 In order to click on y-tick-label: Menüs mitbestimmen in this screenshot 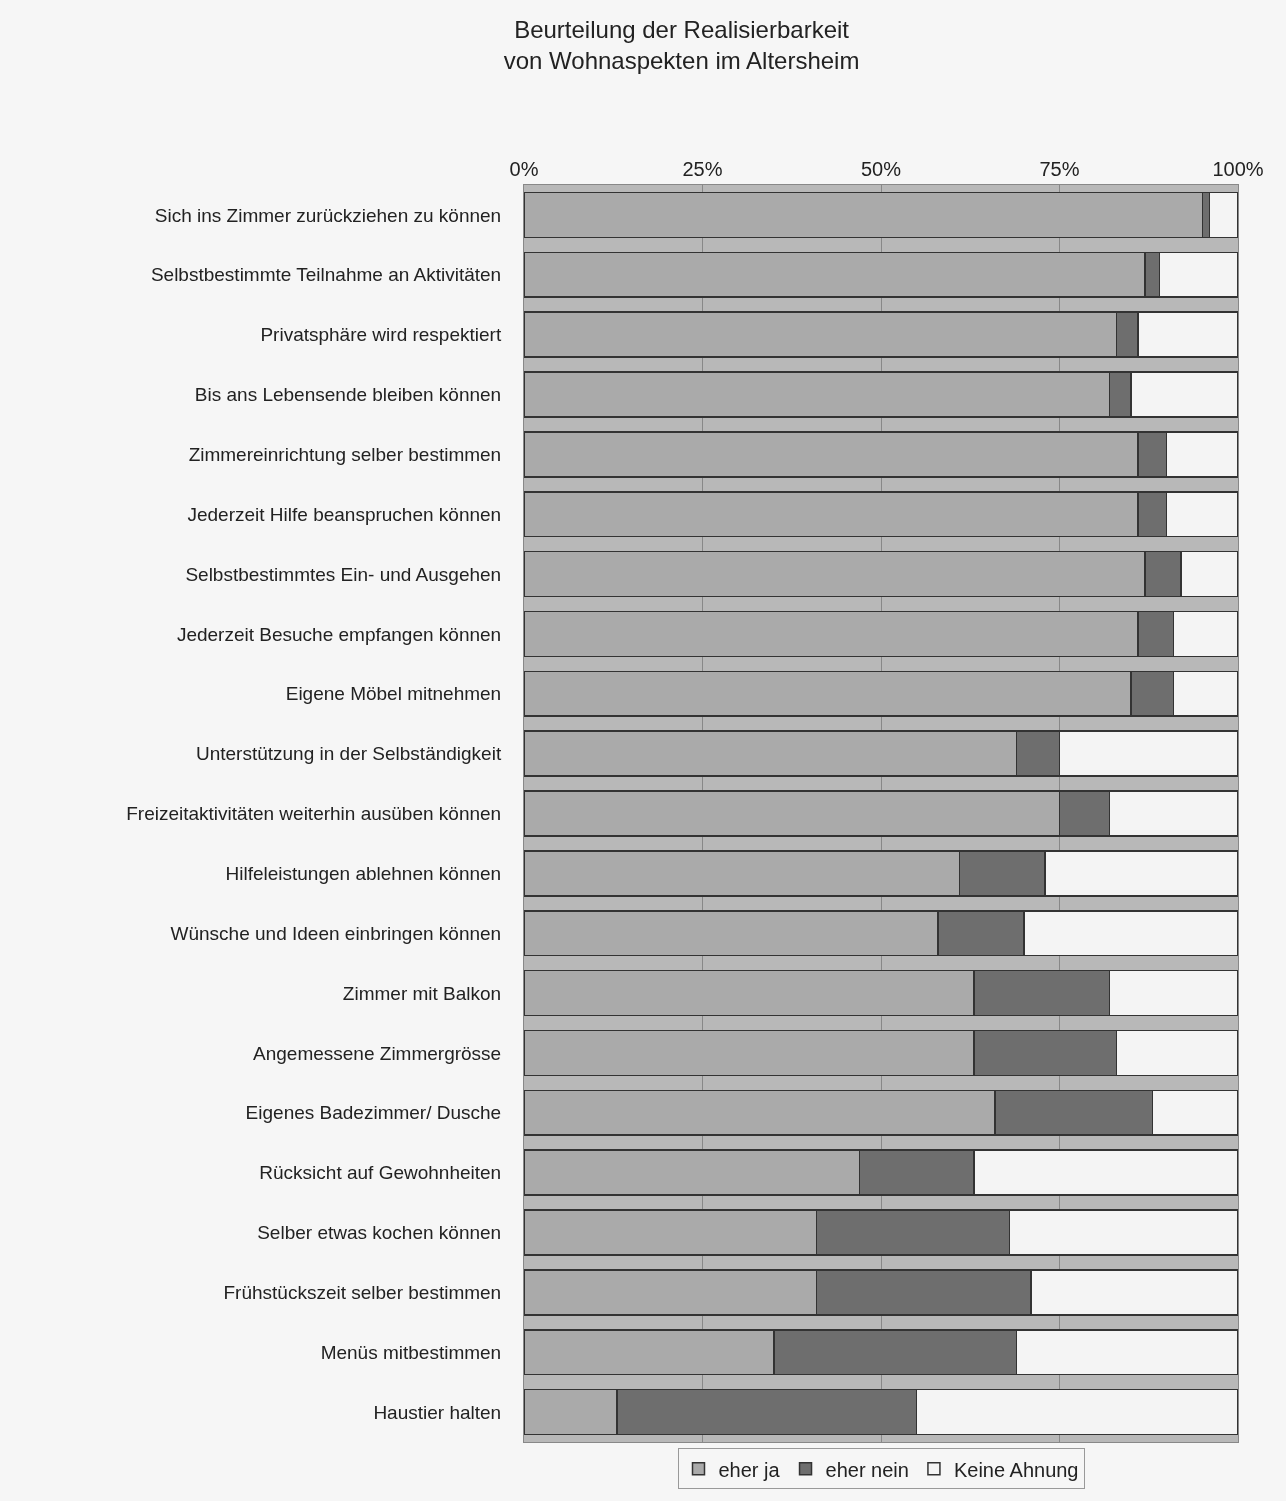, I will do `click(411, 1352)`.